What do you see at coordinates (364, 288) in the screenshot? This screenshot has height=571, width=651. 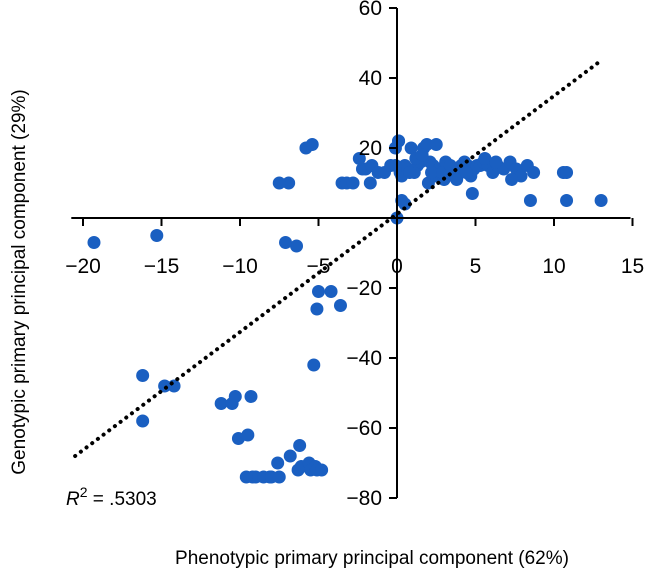 I see `y-tick-label: −20` at bounding box center [364, 288].